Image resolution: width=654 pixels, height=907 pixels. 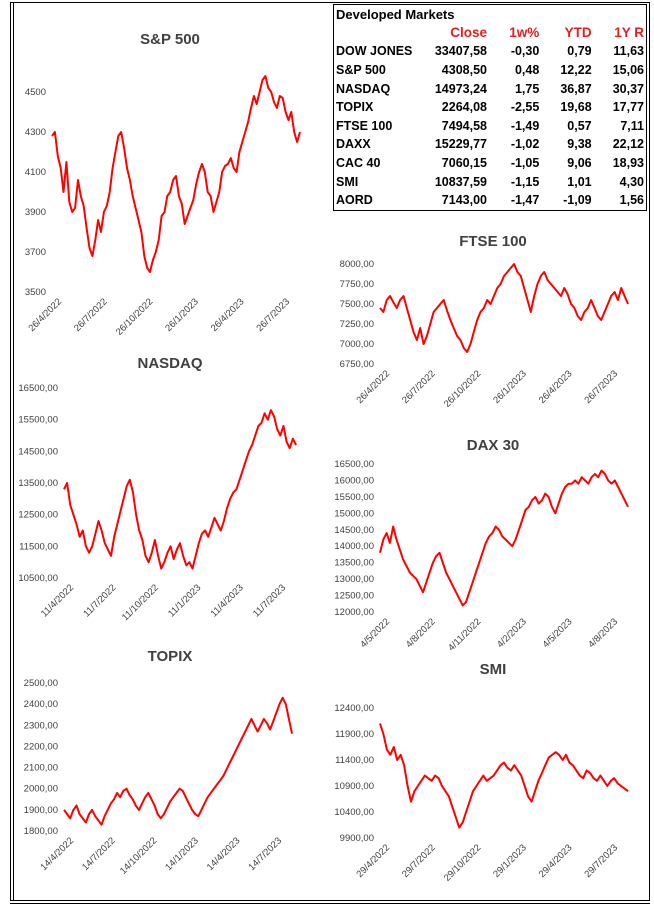 What do you see at coordinates (490, 107) in the screenshot?
I see `table-row: TOPIX 2264,08 -2,55 19,68 17,77` at bounding box center [490, 107].